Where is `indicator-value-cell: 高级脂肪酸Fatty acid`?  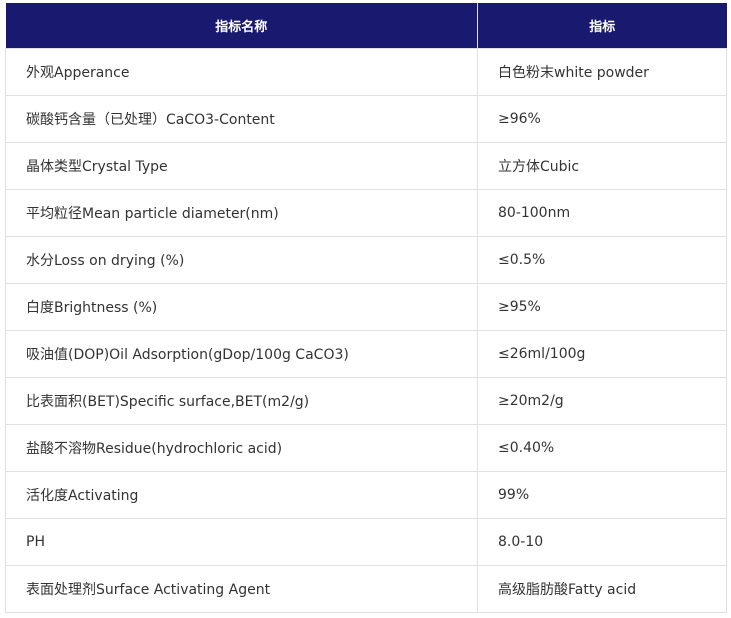 indicator-value-cell: 高级脂肪酸Fatty acid is located at coordinates (602, 589).